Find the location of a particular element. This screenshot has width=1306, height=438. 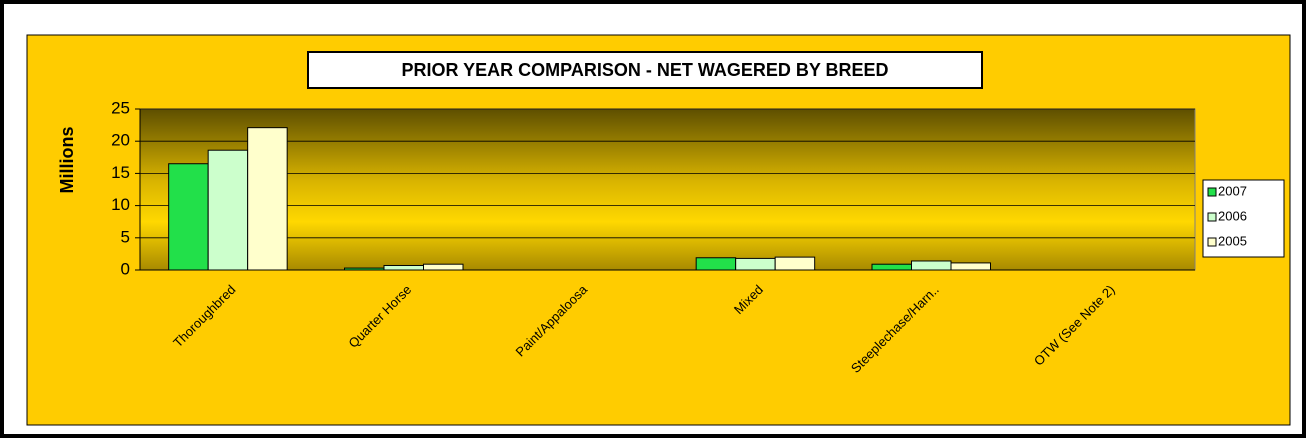

y-tick-label: 25 is located at coordinates (120, 107).